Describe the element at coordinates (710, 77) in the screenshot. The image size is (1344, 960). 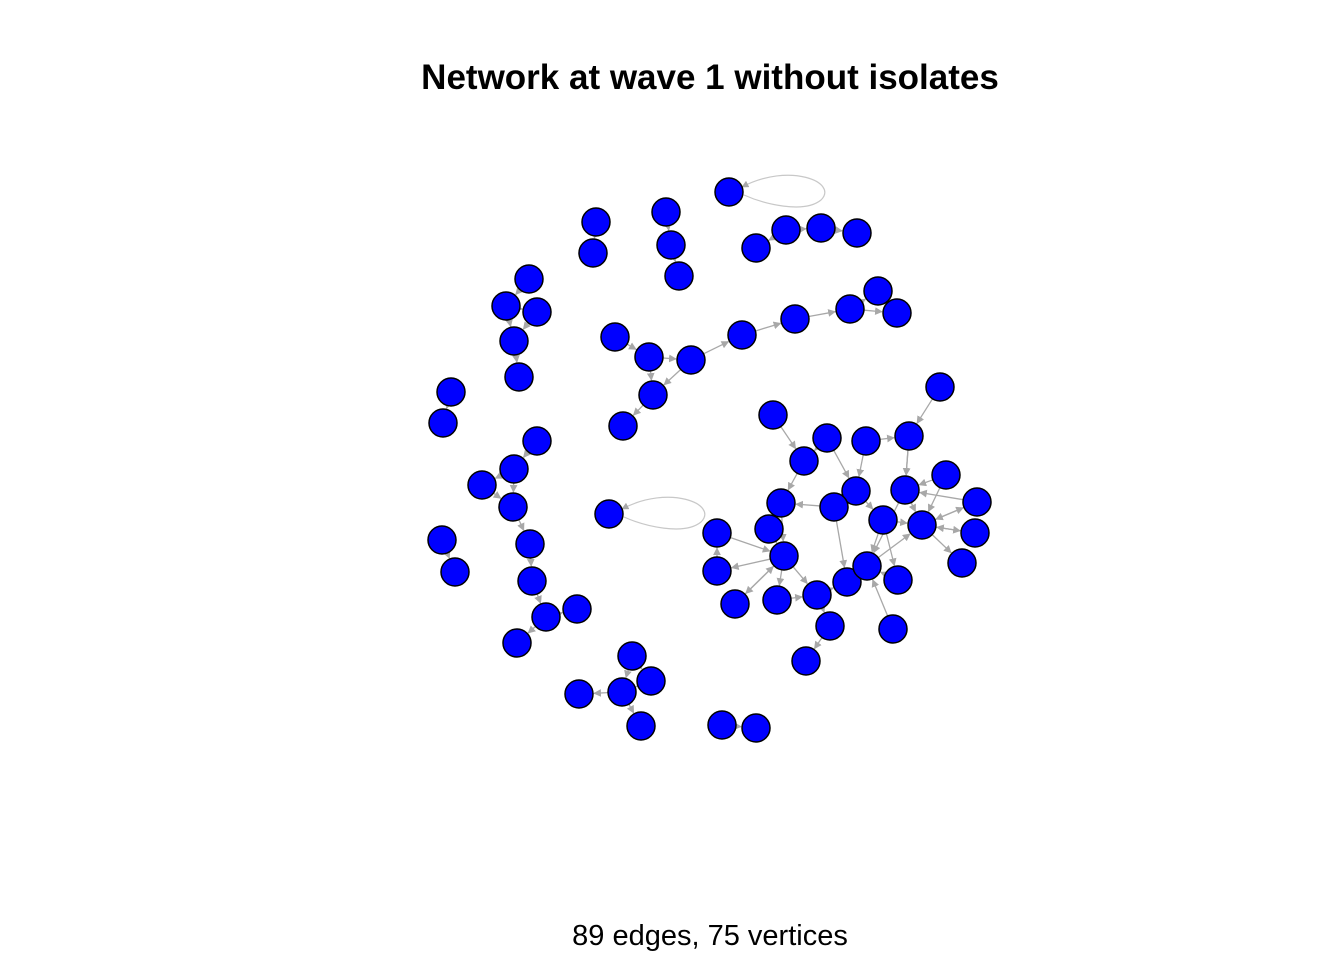
I see `plot-title: Network at wave 1 without isolates` at that location.